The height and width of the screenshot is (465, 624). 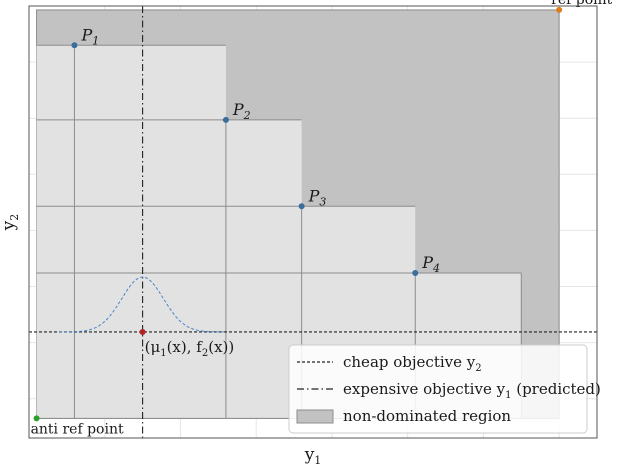 What do you see at coordinates (315, 416) in the screenshot?
I see `legend-swatch-region` at bounding box center [315, 416].